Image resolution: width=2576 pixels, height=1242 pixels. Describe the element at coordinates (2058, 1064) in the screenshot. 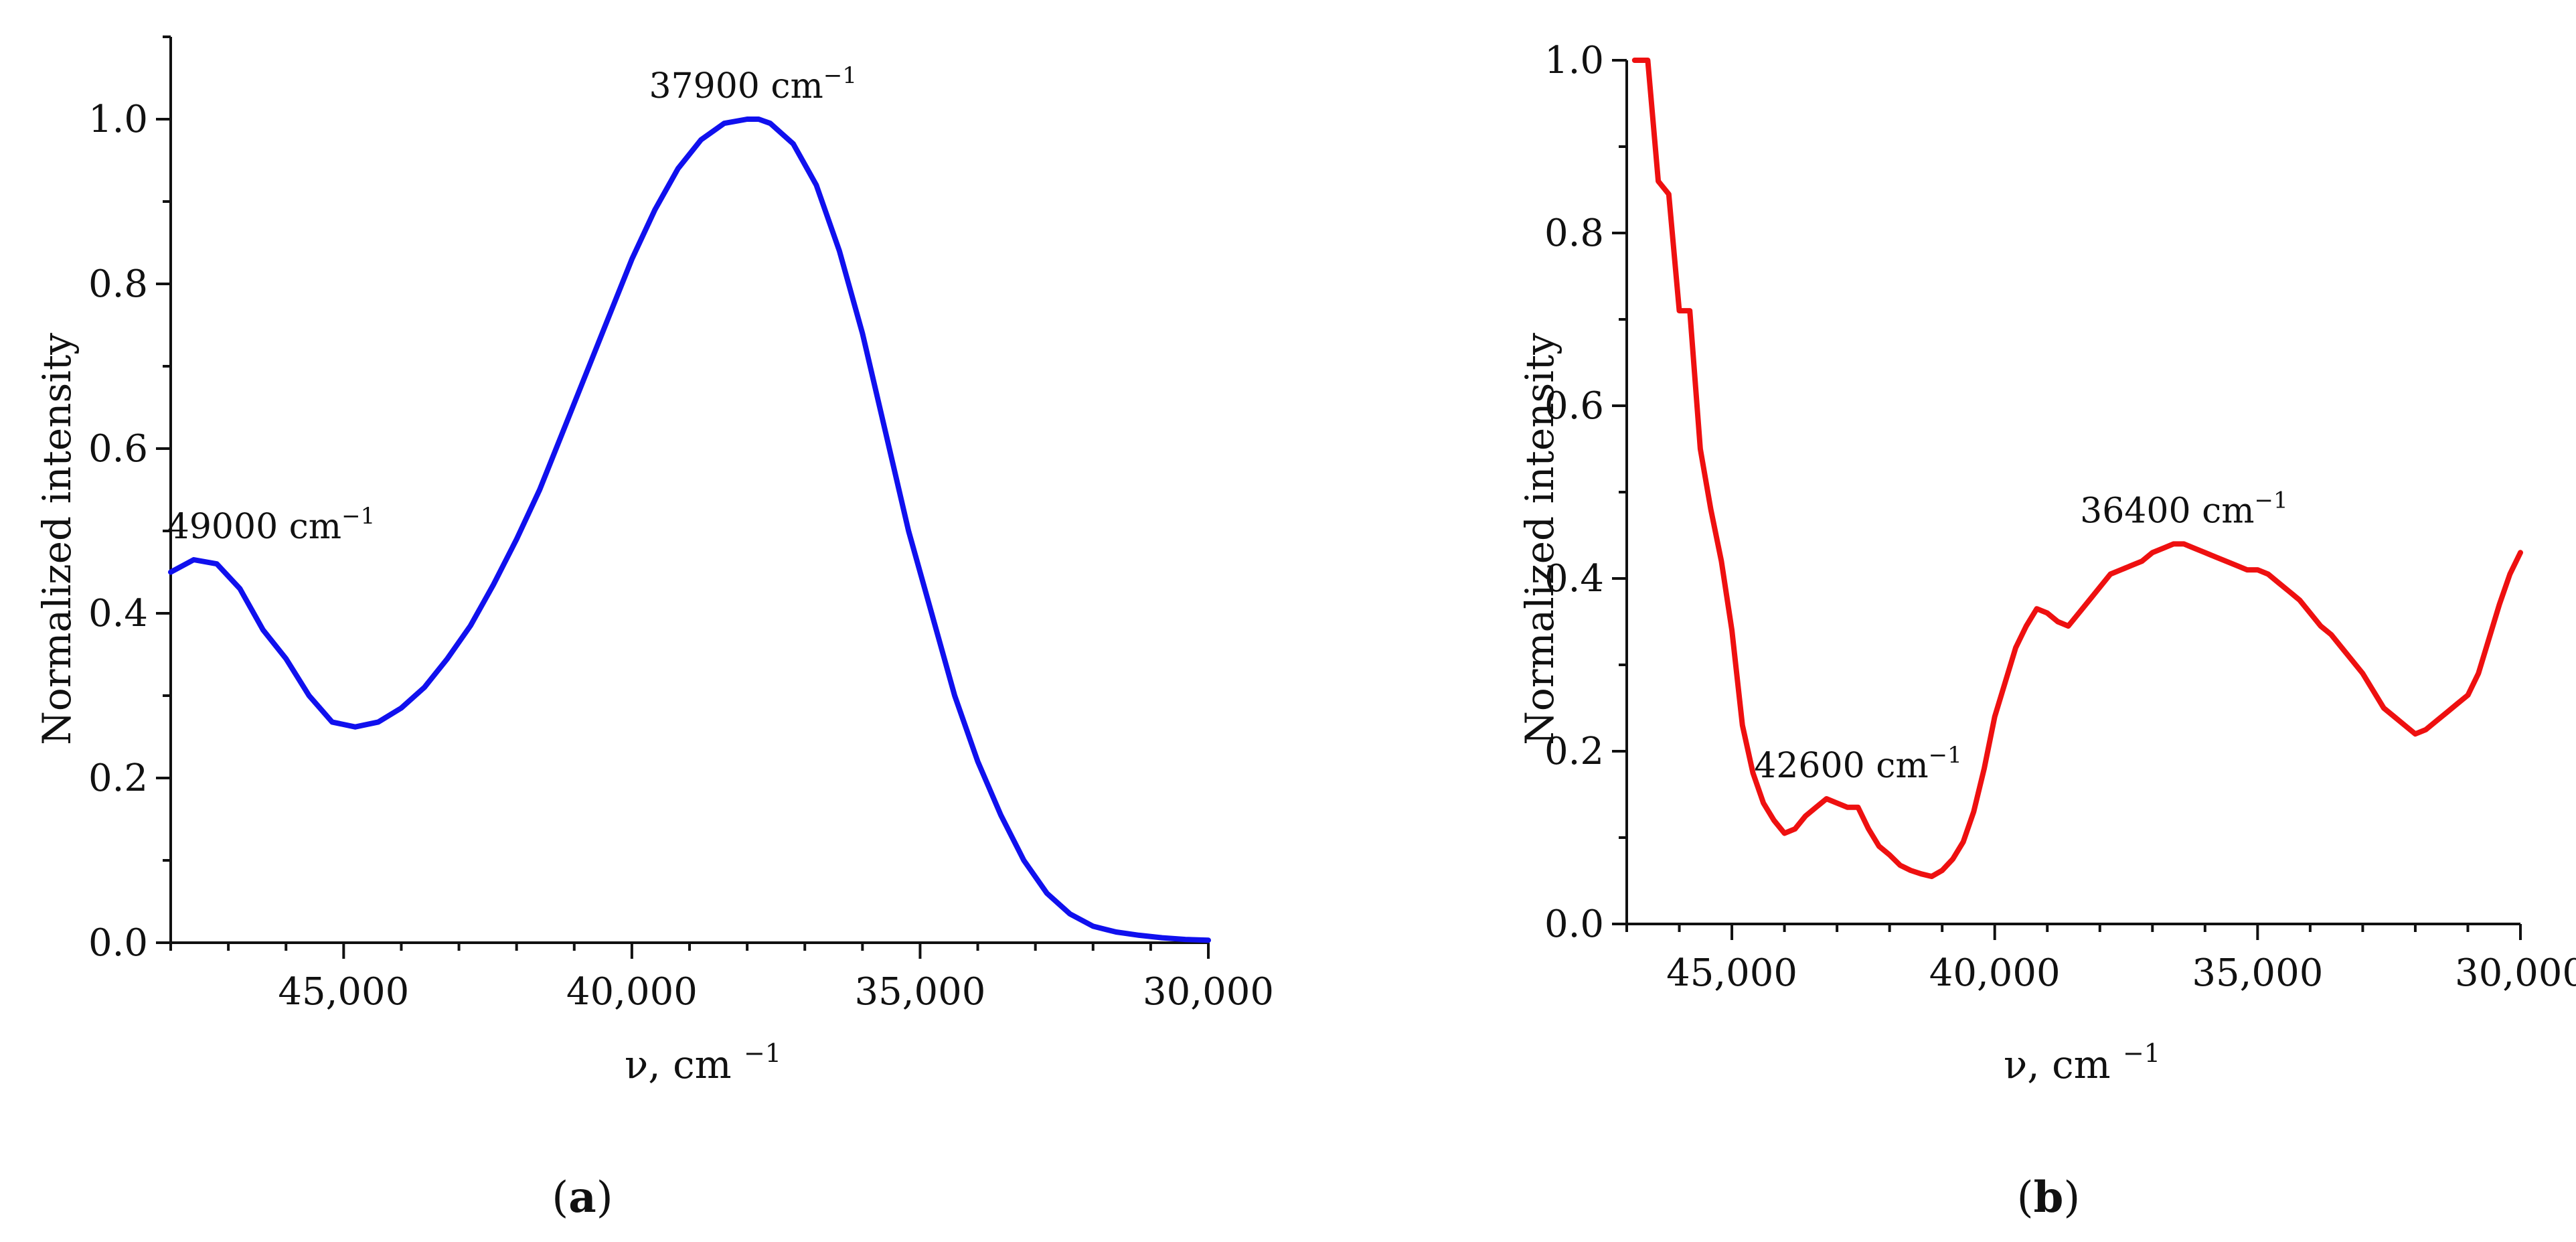

I see `panel-b-xlabel-base: ν, cm` at that location.